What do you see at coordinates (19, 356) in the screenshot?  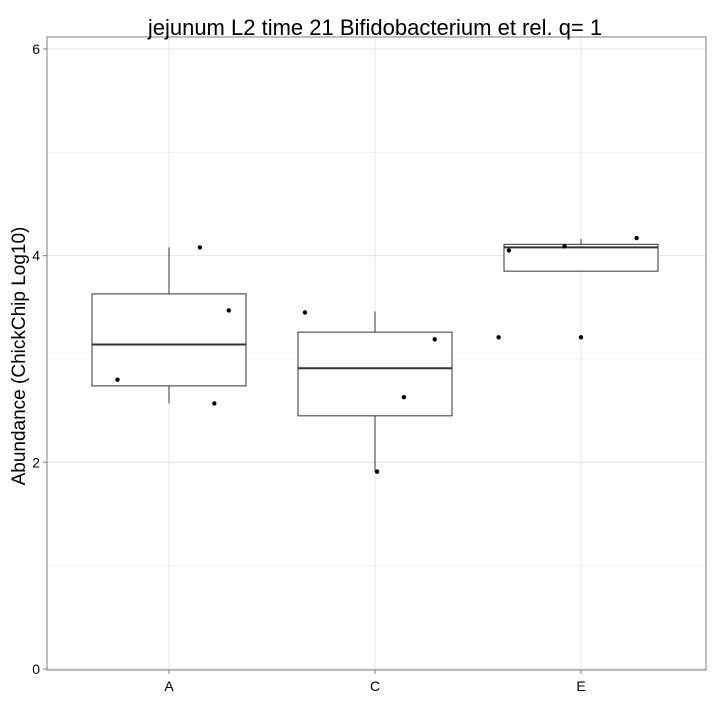 I see `y-axis-label: Abundance (ChickChip Log10)` at bounding box center [19, 356].